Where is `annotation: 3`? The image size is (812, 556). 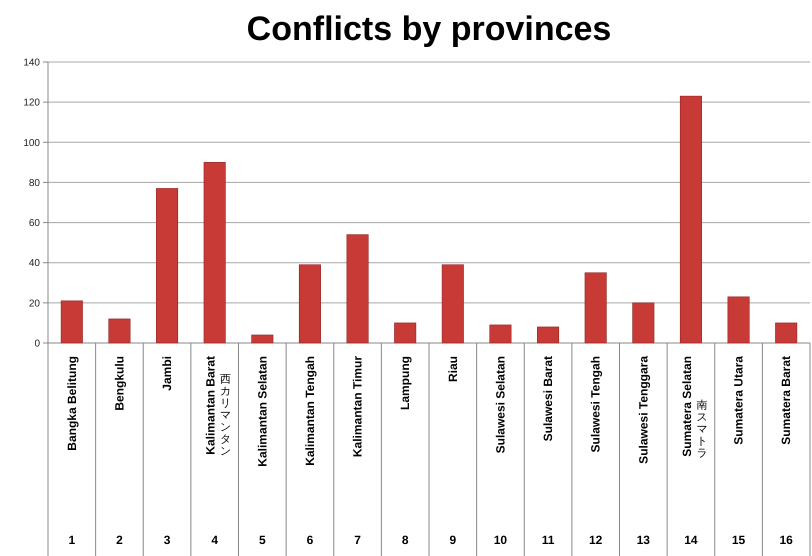
annotation: 3 is located at coordinates (167, 540).